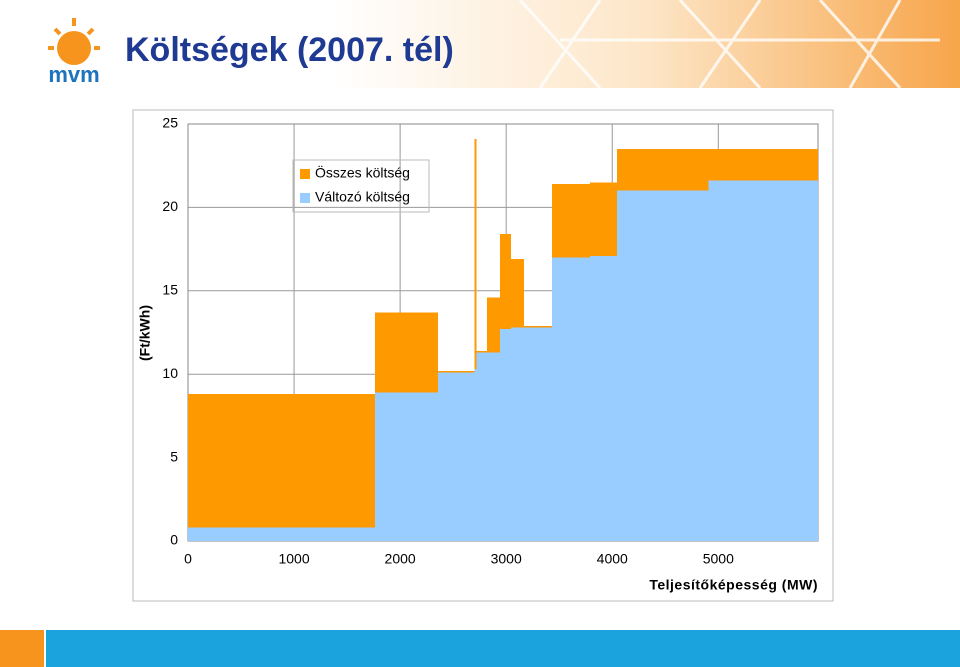 Image resolution: width=960 pixels, height=667 pixels. What do you see at coordinates (74, 52) in the screenshot?
I see `logo: mvm` at bounding box center [74, 52].